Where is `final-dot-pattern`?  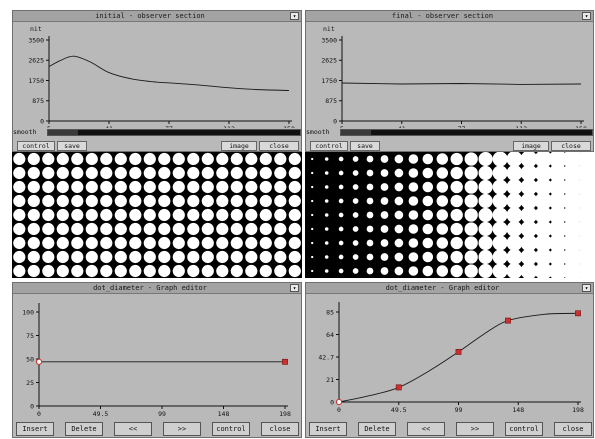 final-dot-pattern is located at coordinates (449, 215).